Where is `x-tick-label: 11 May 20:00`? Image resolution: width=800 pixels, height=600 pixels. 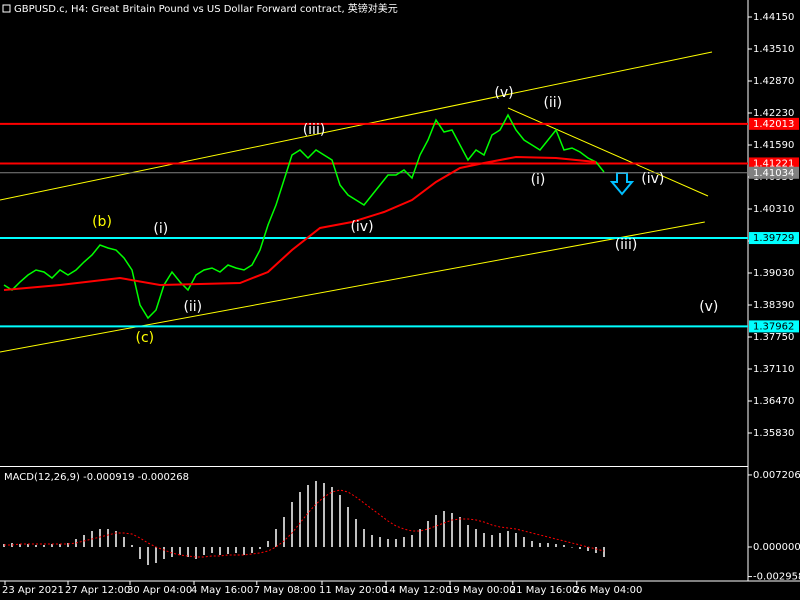 x-tick-label: 11 May 20:00 is located at coordinates (353, 590).